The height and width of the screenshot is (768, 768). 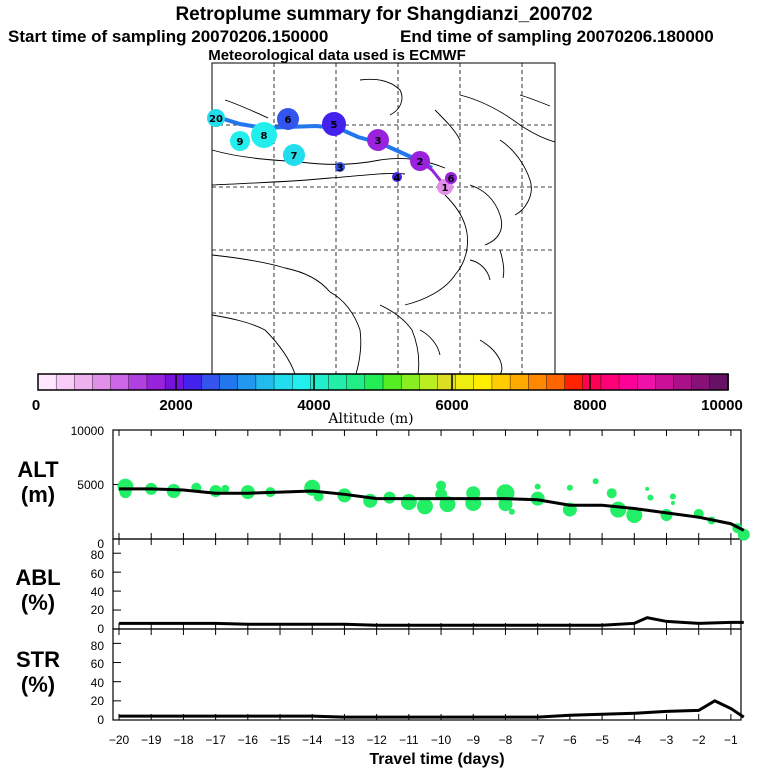 I want to click on x-tick-label: −10, so click(x=441, y=740).